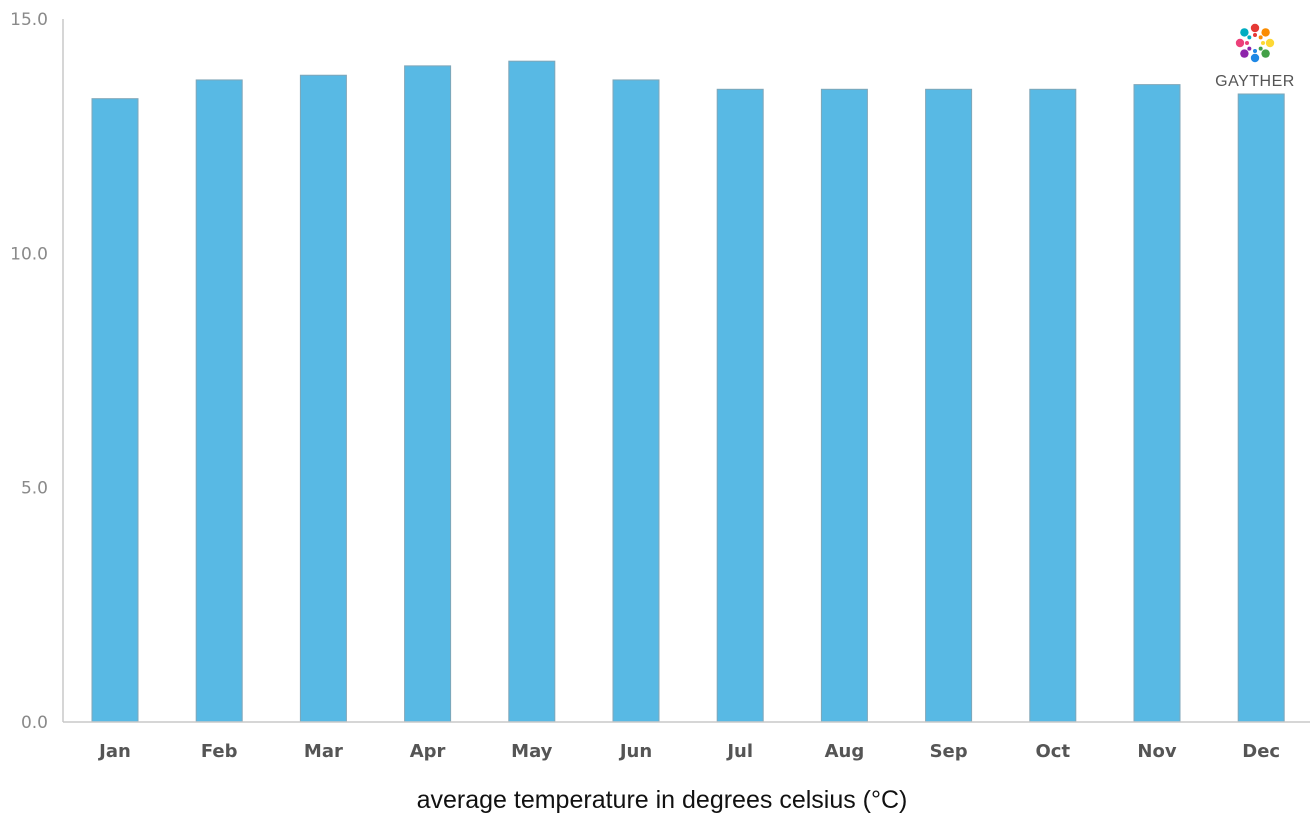 Image resolution: width=1316 pixels, height=825 pixels. Describe the element at coordinates (29, 20) in the screenshot. I see `y-tick-label: 15.0` at that location.